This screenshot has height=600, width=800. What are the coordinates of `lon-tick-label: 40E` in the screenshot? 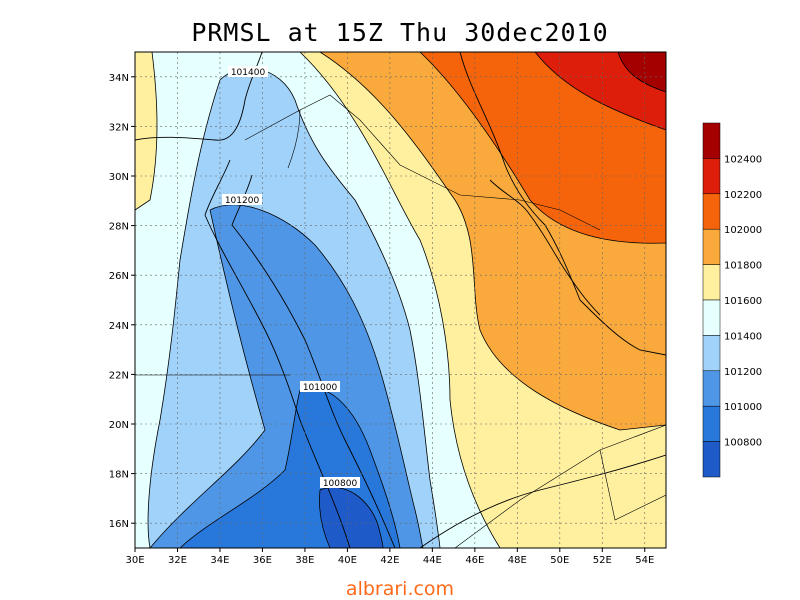 It's located at (347, 560).